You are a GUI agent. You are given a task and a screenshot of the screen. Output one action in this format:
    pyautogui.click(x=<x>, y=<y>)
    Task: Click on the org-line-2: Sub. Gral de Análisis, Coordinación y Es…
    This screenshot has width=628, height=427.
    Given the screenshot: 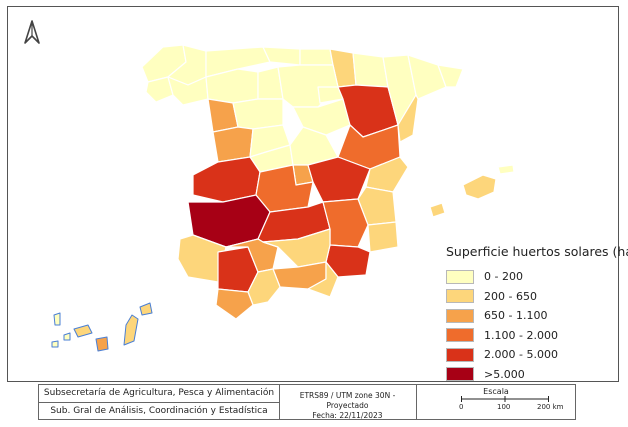 What is the action you would take?
    pyautogui.click(x=159, y=411)
    